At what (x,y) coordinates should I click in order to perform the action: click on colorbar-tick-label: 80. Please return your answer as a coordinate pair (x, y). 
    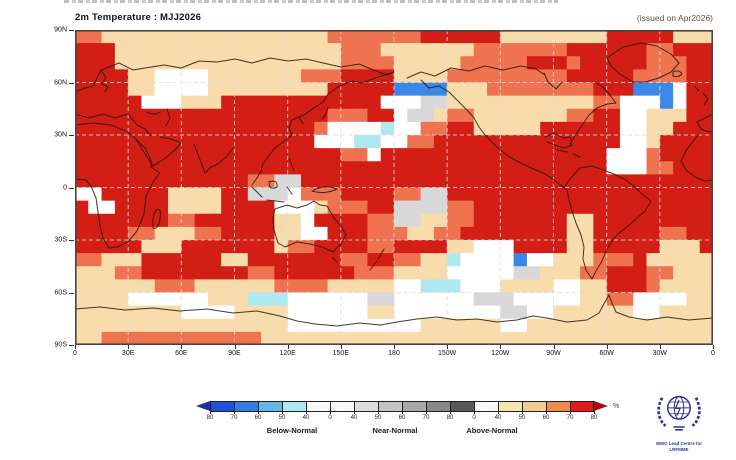
    Looking at the image, I should click on (450, 418).